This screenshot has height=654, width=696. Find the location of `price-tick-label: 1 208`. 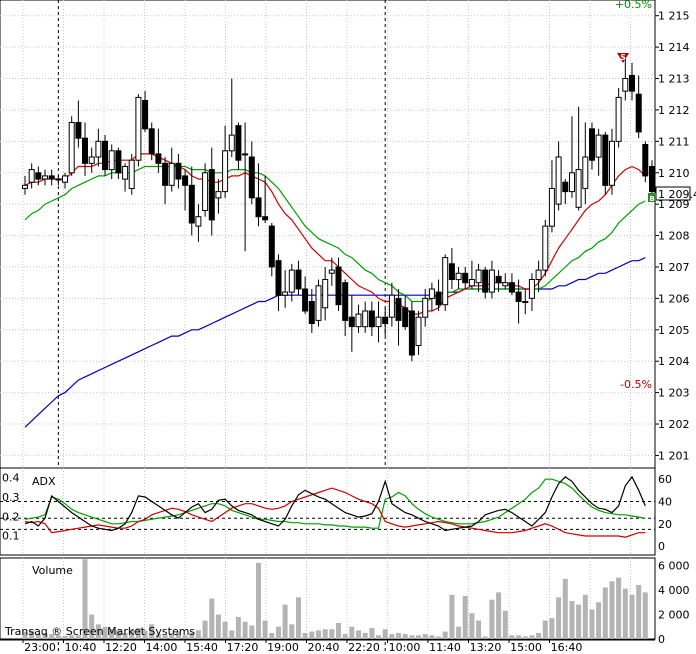

price-tick-label: 1 208 is located at coordinates (674, 236).